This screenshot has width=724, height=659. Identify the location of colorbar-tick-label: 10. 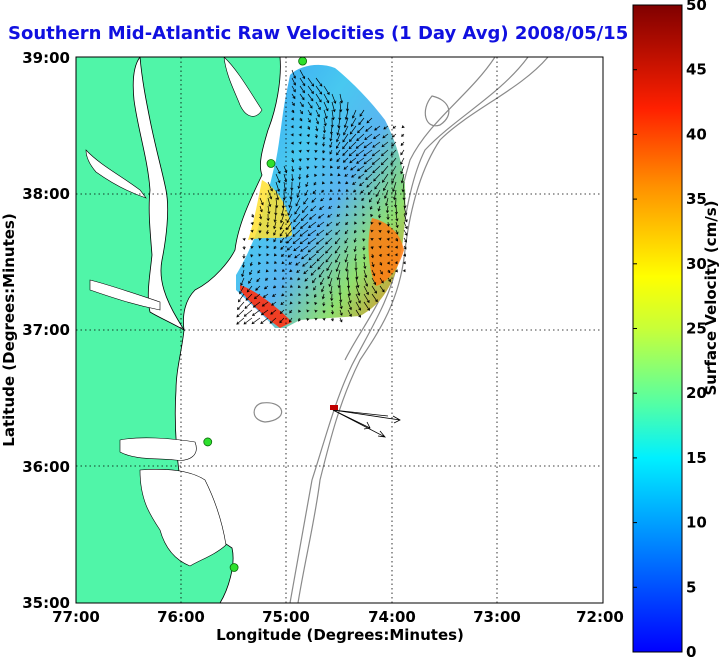
(696, 523).